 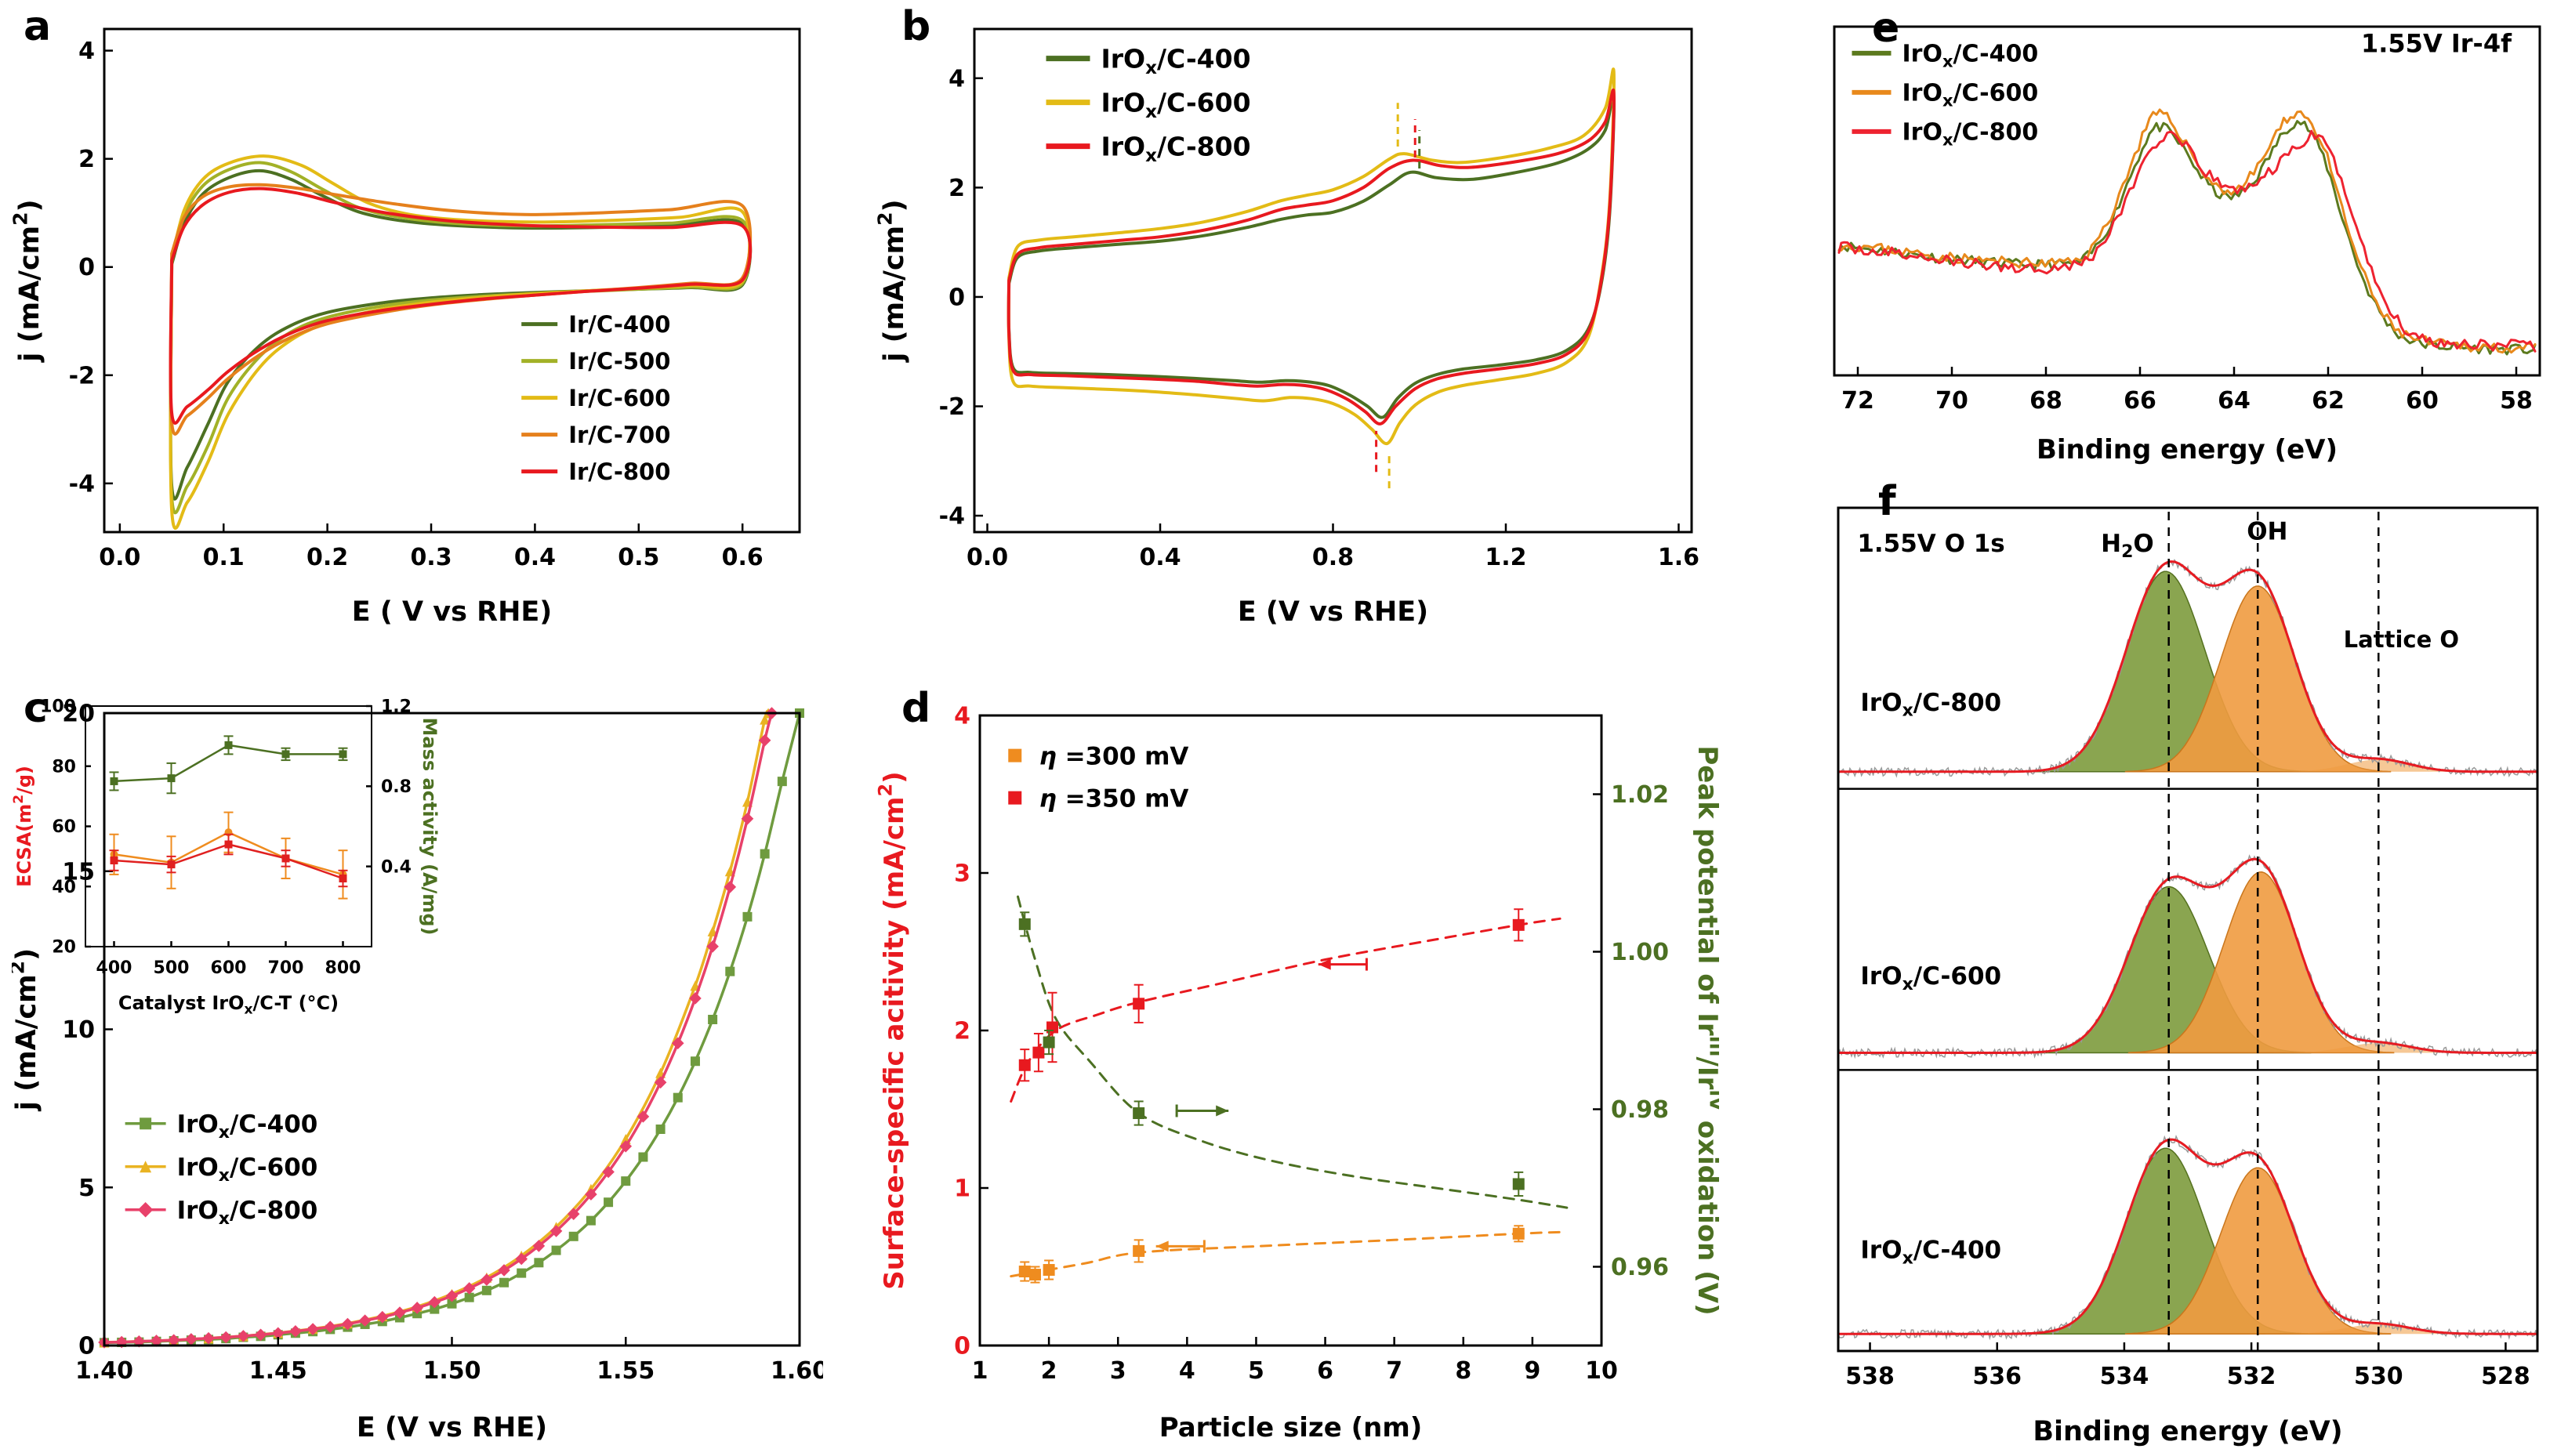 I want to click on svg-text: 0.96, so click(x=1640, y=1267).